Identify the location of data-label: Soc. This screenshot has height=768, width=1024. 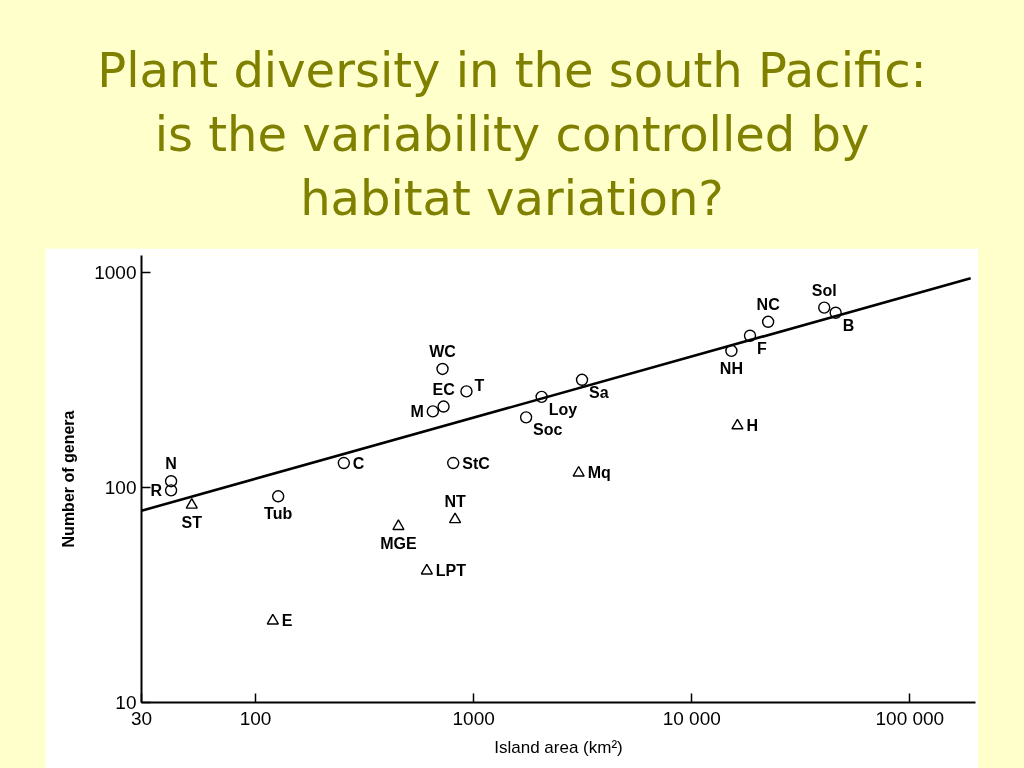
(548, 430).